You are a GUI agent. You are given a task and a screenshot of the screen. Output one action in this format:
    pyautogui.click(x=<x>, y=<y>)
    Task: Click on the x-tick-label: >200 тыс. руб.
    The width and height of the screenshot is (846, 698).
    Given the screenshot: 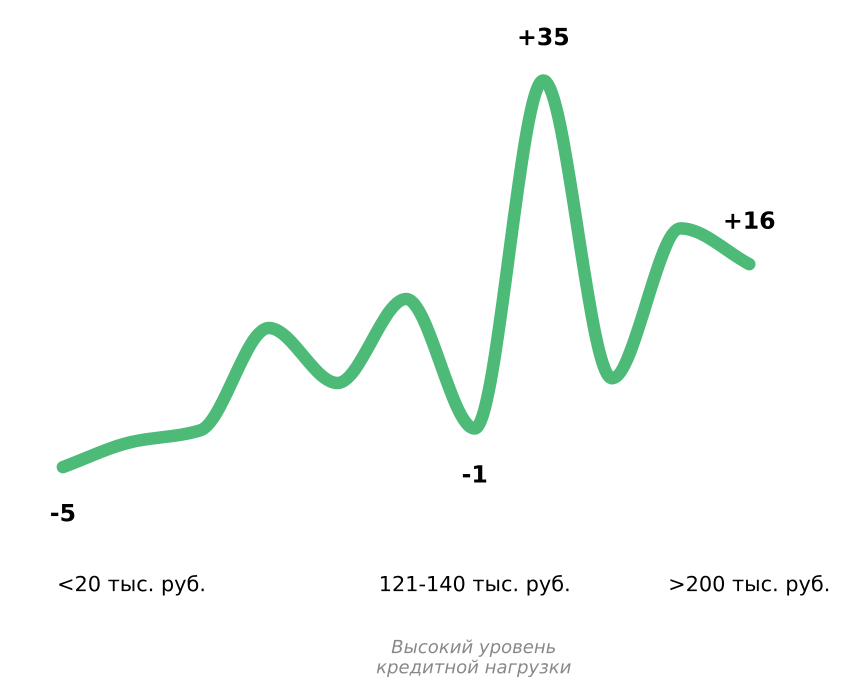 What is the action you would take?
    pyautogui.click(x=749, y=585)
    